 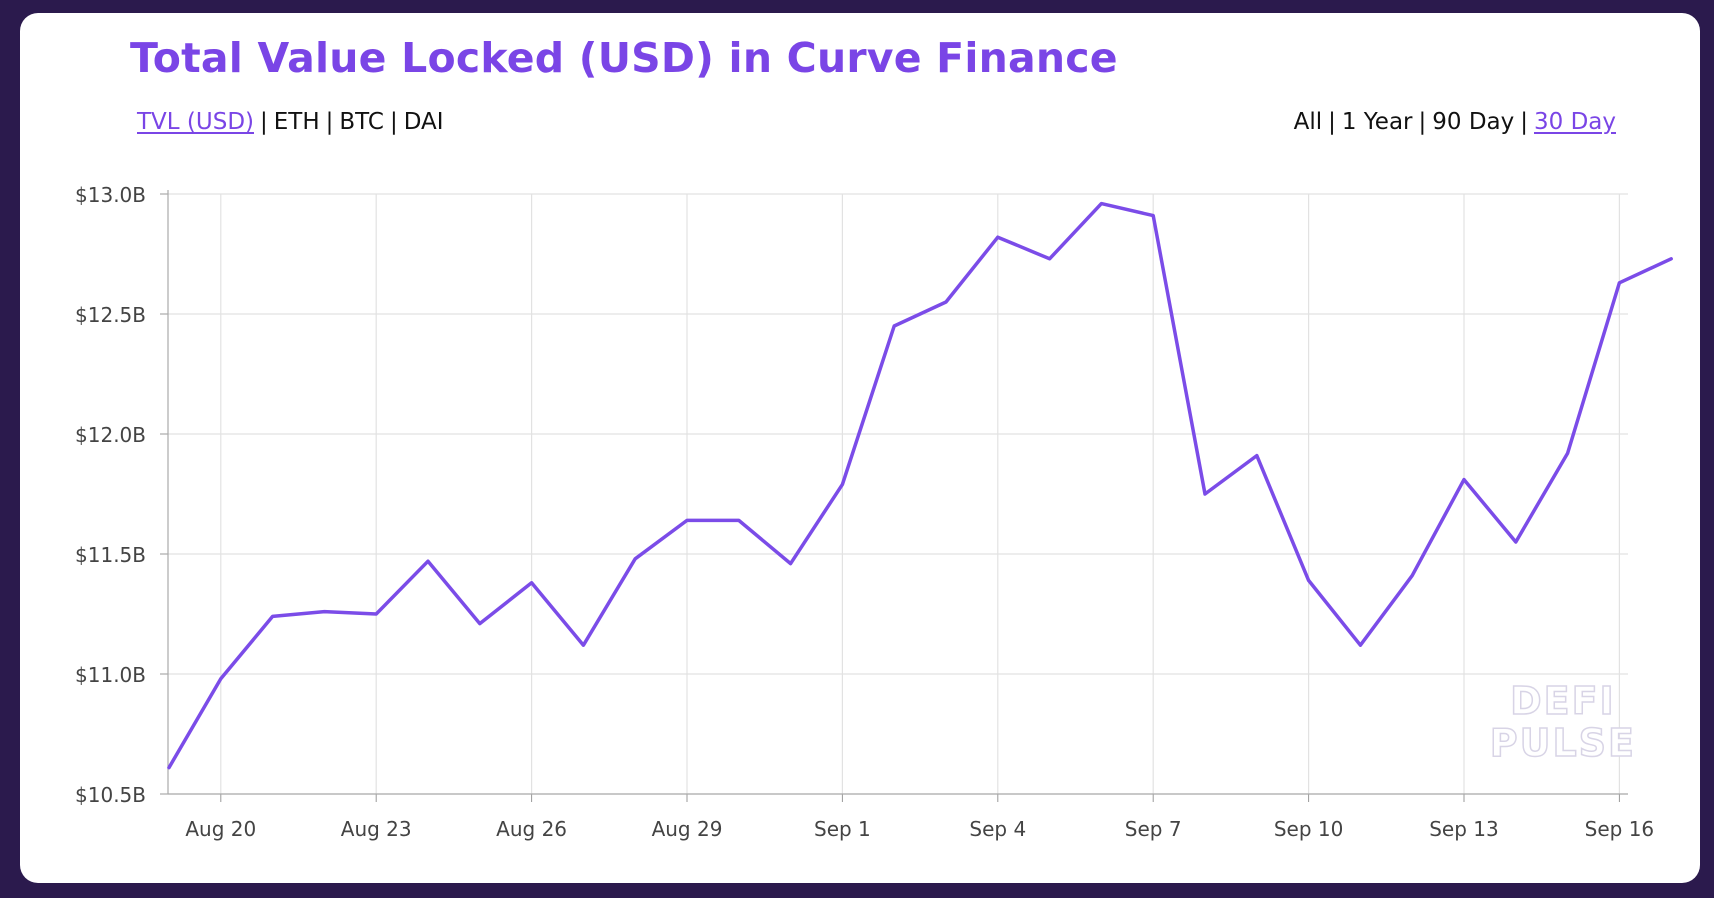 What do you see at coordinates (842, 829) in the screenshot?
I see `x-tick-label: Sep 1` at bounding box center [842, 829].